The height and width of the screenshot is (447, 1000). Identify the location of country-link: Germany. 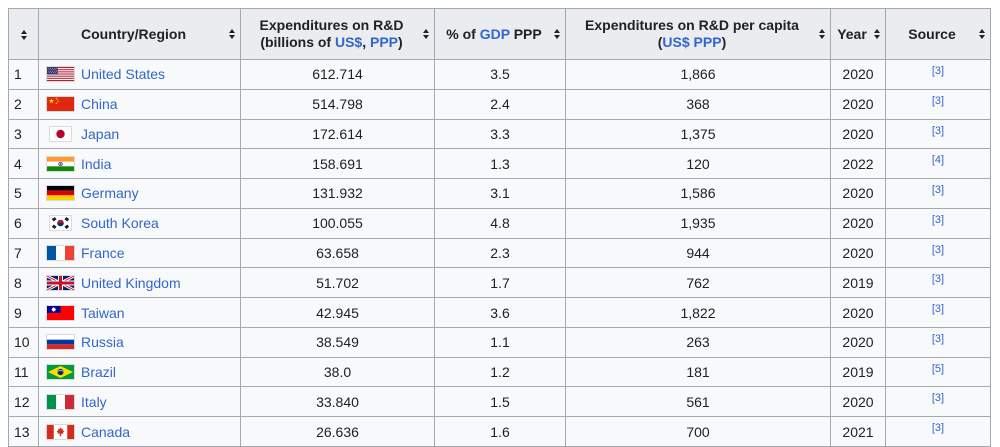
(110, 193).